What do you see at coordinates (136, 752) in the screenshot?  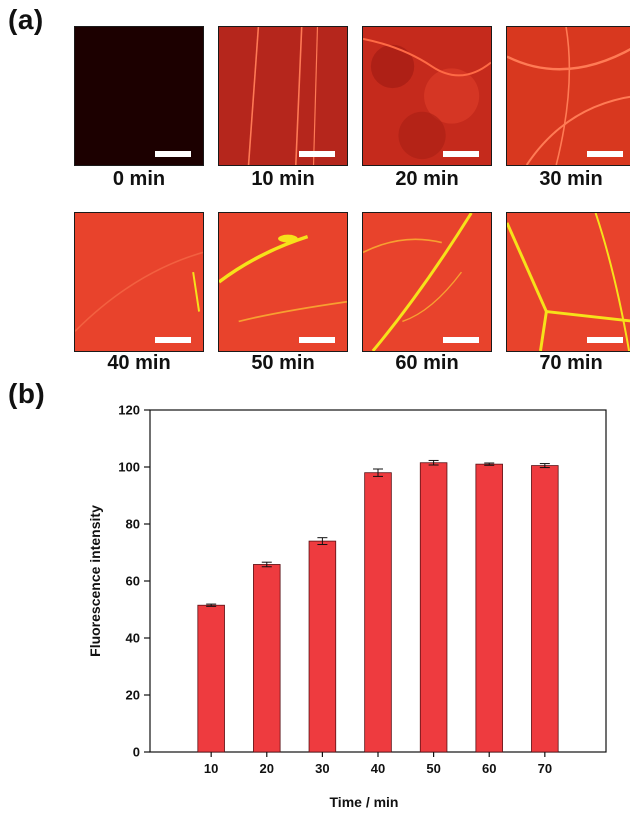 I see `y-tick-label: 0` at bounding box center [136, 752].